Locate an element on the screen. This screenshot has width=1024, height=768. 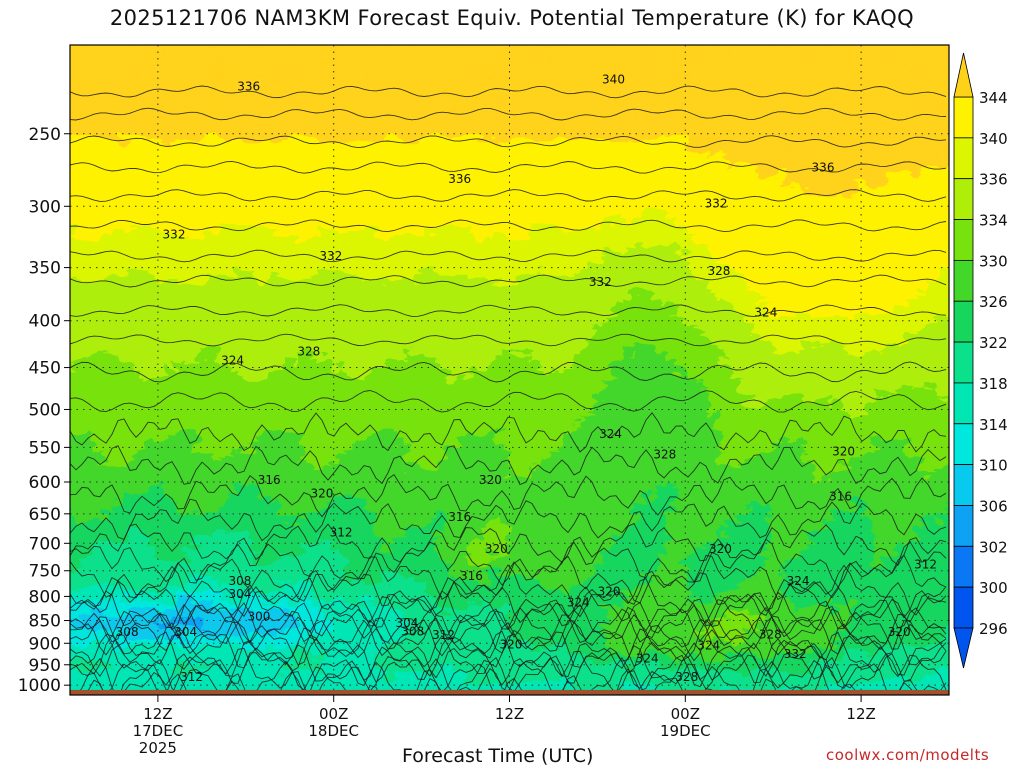
y-tick-label: 700 is located at coordinates (45, 544).